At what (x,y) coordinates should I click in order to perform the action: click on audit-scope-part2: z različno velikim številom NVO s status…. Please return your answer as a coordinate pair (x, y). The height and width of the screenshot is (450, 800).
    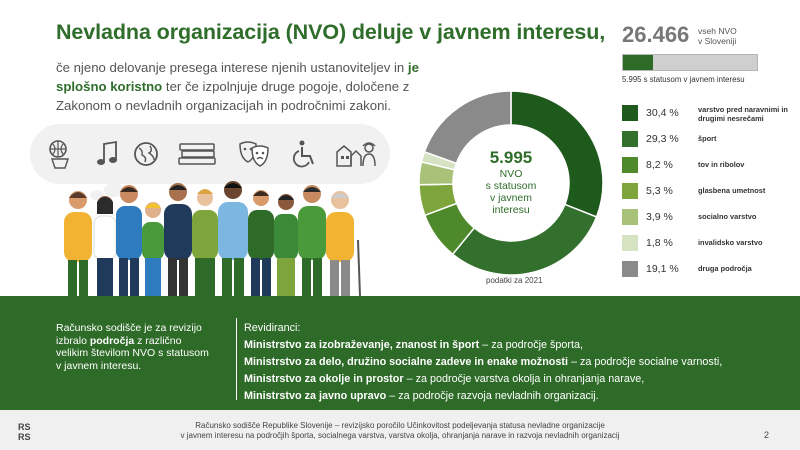
    Looking at the image, I should click on (132, 353).